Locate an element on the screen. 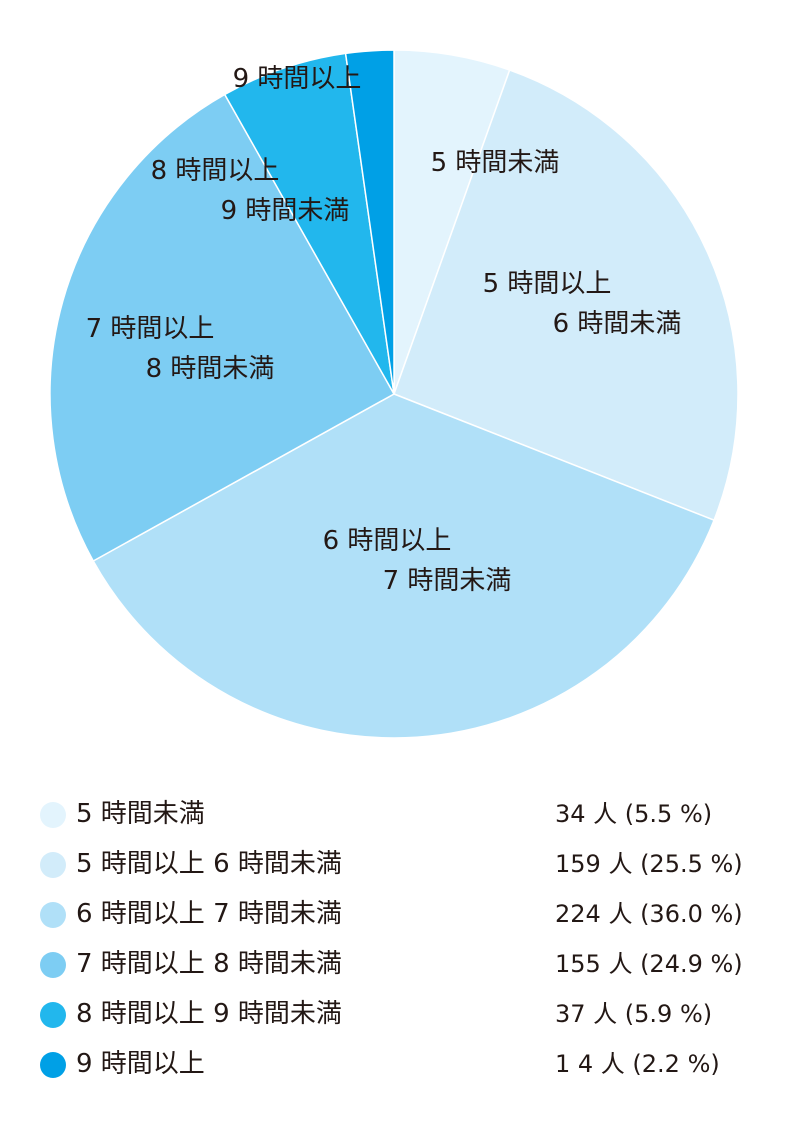 The height and width of the screenshot is (1132, 788). slice-label: 5 時間未満 is located at coordinates (495, 163).